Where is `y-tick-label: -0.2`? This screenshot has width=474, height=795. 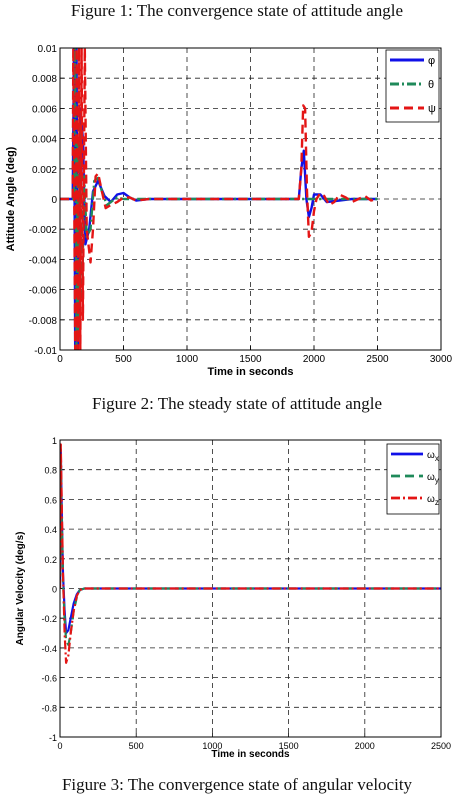 y-tick-label: -0.2 is located at coordinates (49, 619).